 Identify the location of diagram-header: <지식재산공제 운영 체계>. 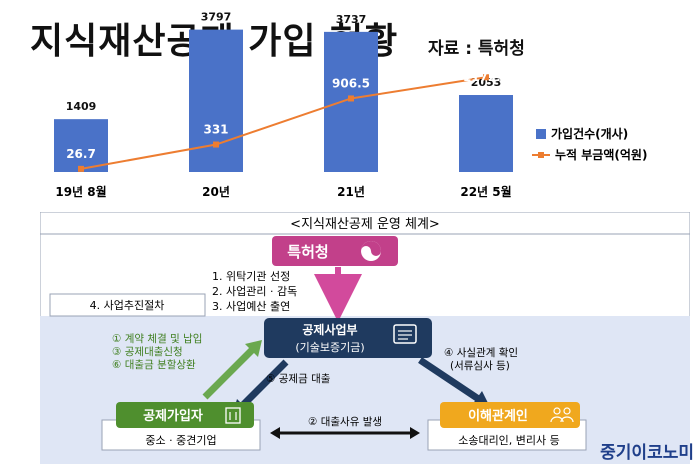
(365, 224).